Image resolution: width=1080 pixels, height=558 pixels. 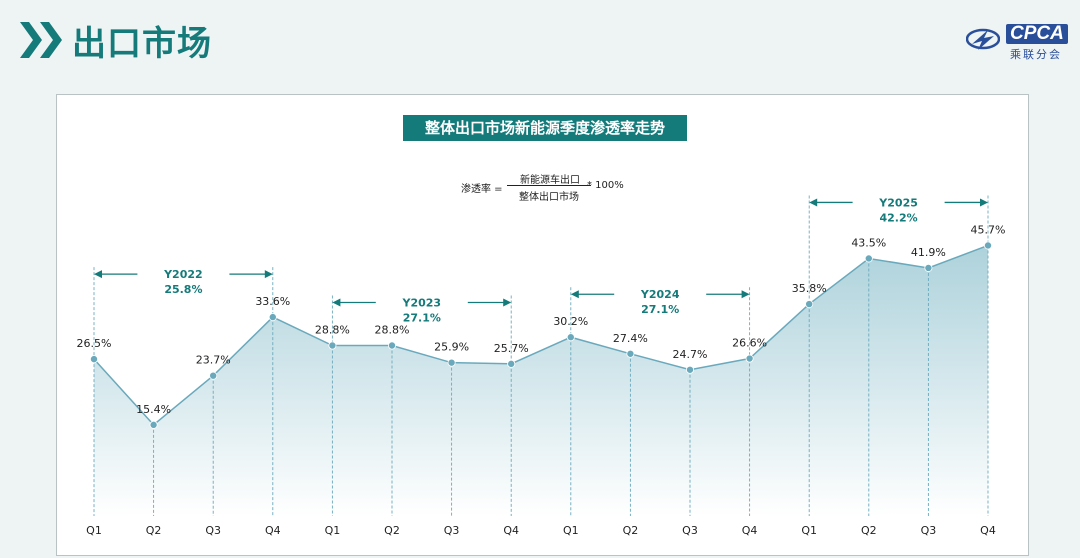 I want to click on data-label-4: 33.6%, so click(x=272, y=301).